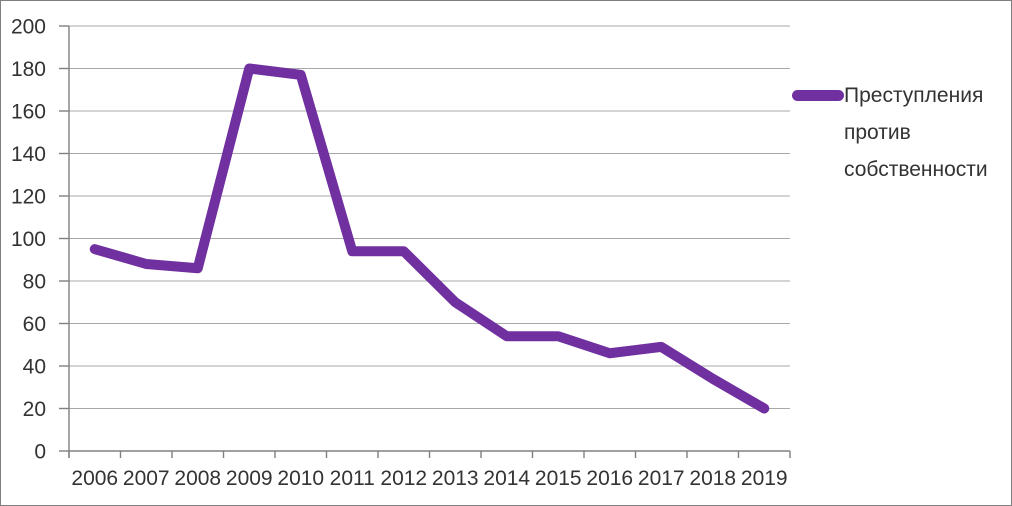 This screenshot has height=506, width=1012. What do you see at coordinates (28, 69) in the screenshot?
I see `y-axis-label: 180` at bounding box center [28, 69].